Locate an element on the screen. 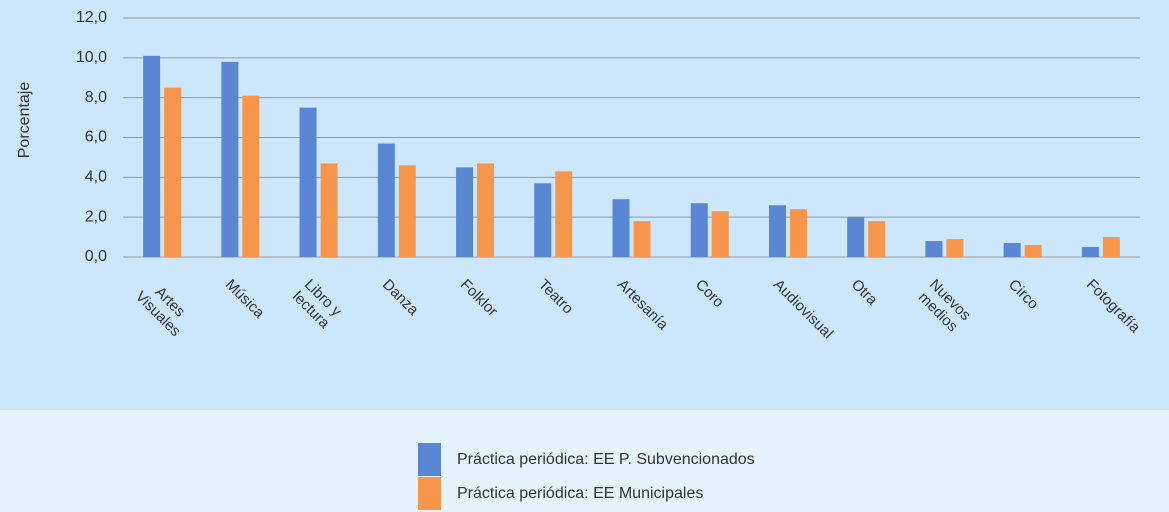  y-tick-label: 6,0 is located at coordinates (96, 137).